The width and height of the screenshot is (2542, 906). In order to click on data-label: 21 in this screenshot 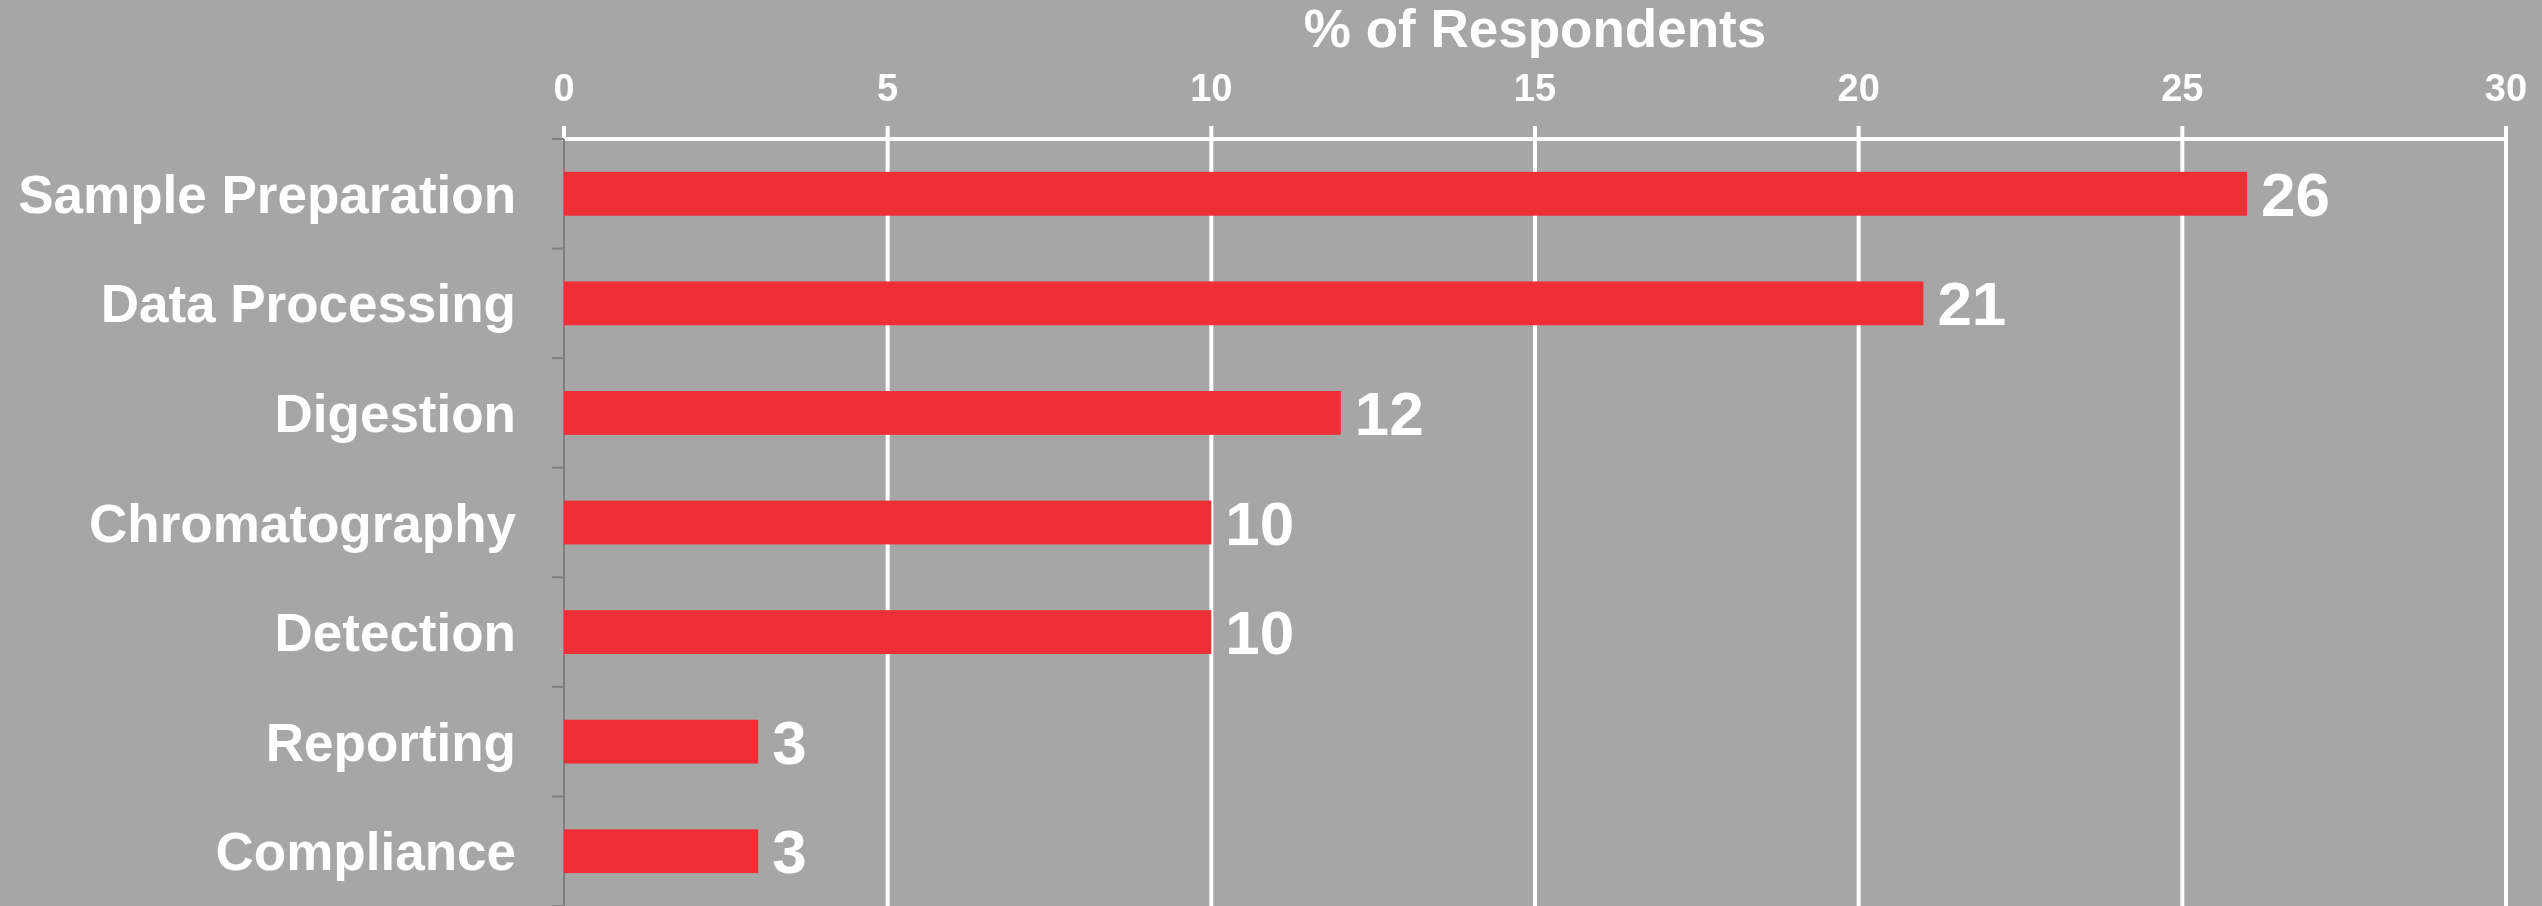, I will do `click(1972, 304)`.